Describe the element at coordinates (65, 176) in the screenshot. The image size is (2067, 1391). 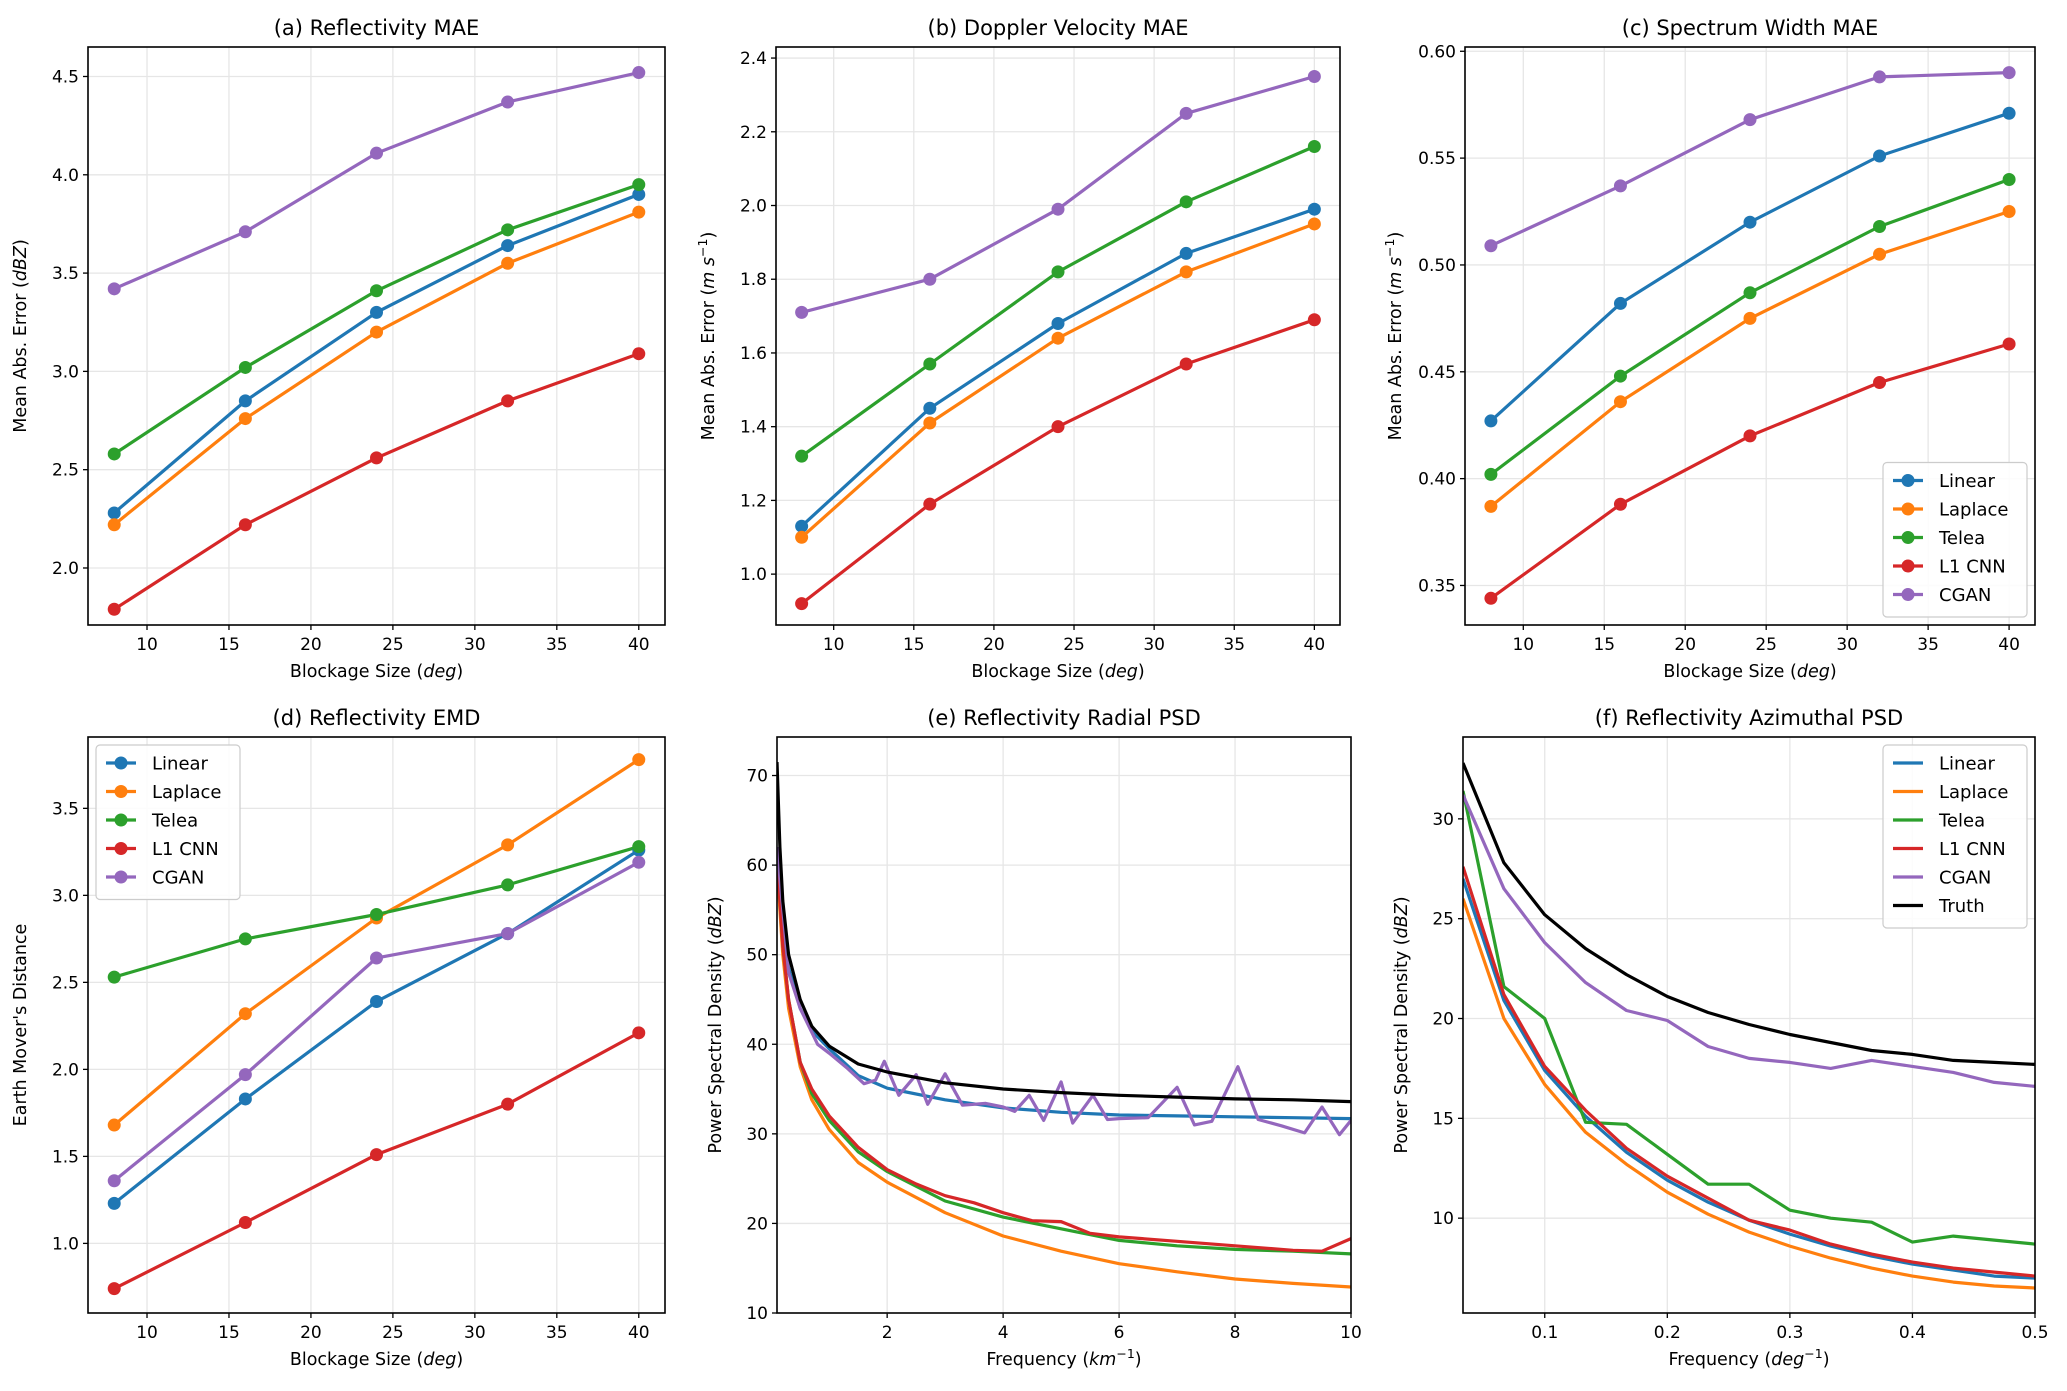
I see `y-tick-label: 4.0` at that location.